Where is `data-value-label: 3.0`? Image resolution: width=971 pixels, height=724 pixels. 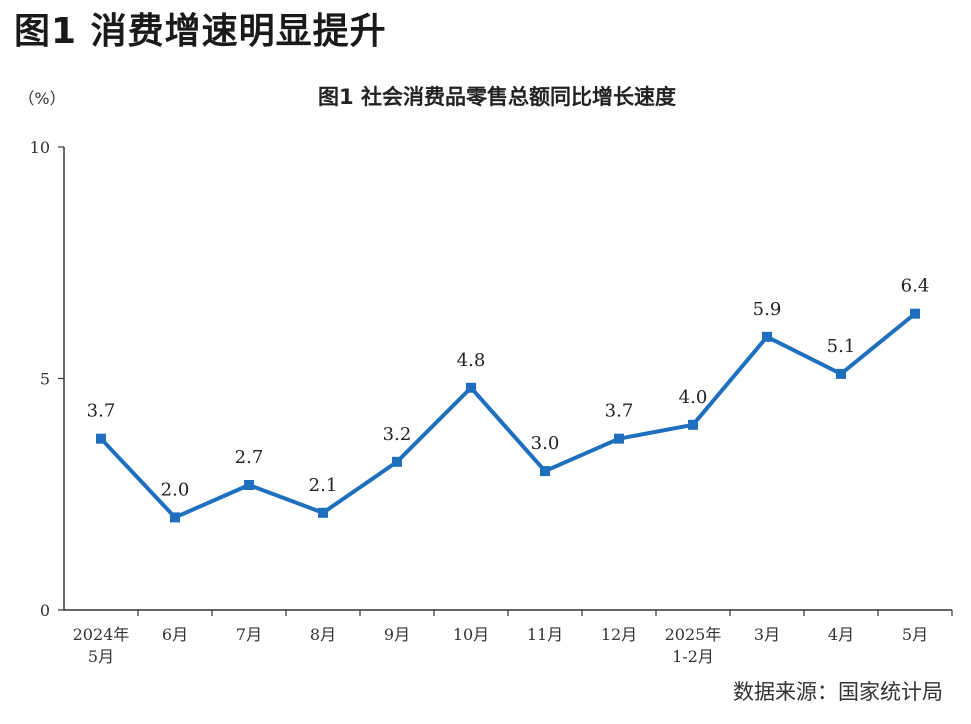
data-value-label: 3.0 is located at coordinates (545, 443).